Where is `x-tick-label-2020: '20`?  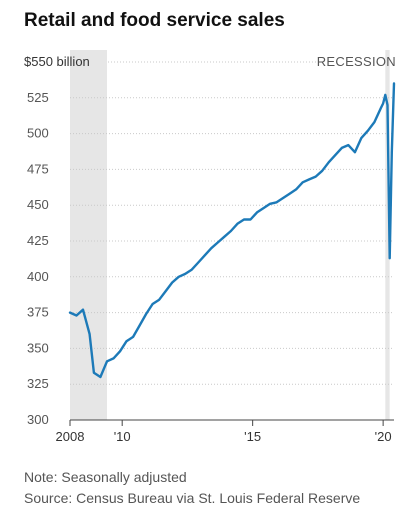
x-tick-label-2020: '20 is located at coordinates (383, 436).